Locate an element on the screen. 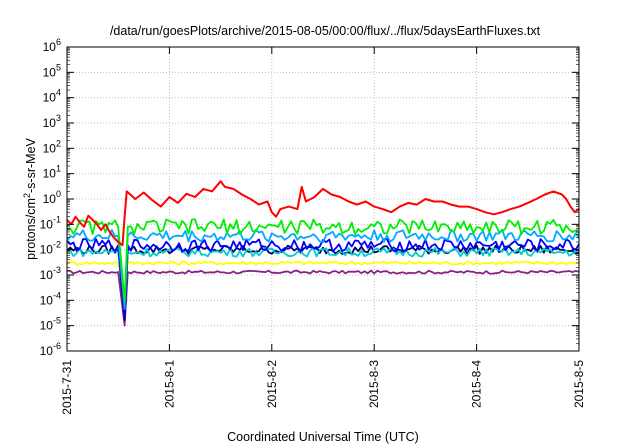 The height and width of the screenshot is (448, 640). x-tick-label: 2015-8-3 is located at coordinates (374, 384).